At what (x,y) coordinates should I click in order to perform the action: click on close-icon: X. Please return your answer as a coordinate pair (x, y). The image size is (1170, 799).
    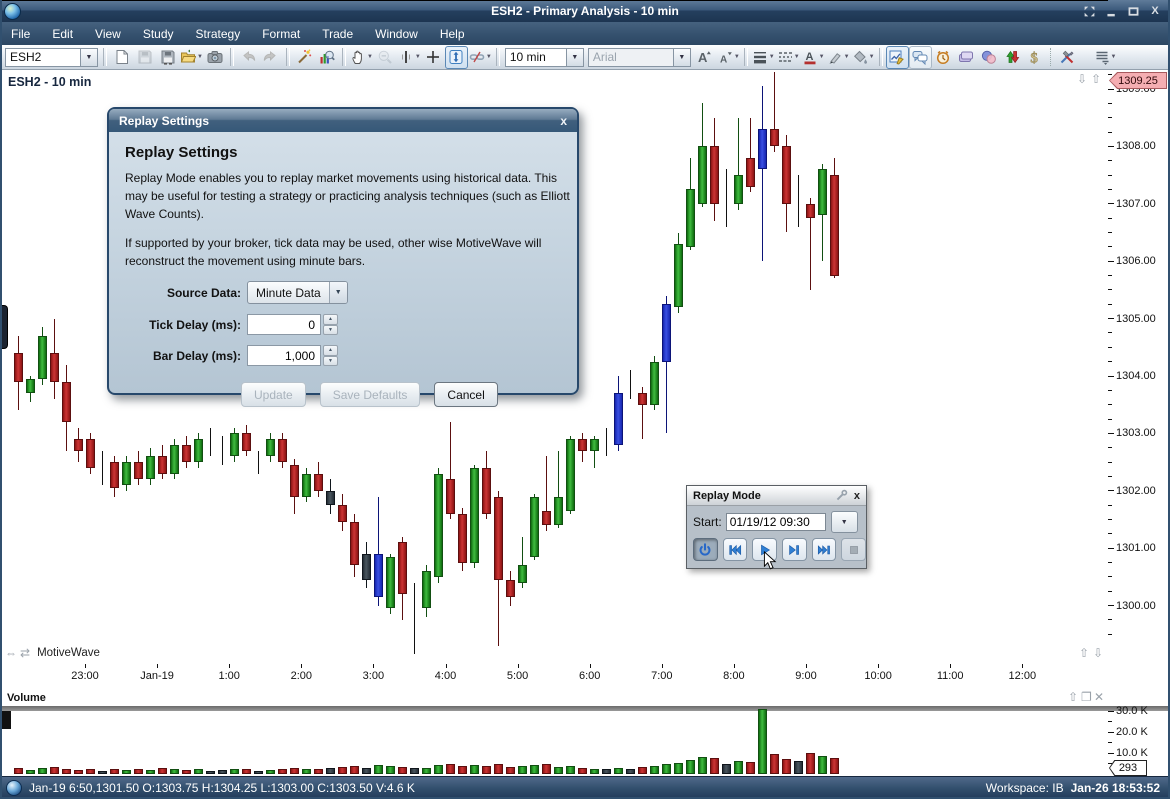
    Looking at the image, I should click on (1155, 11).